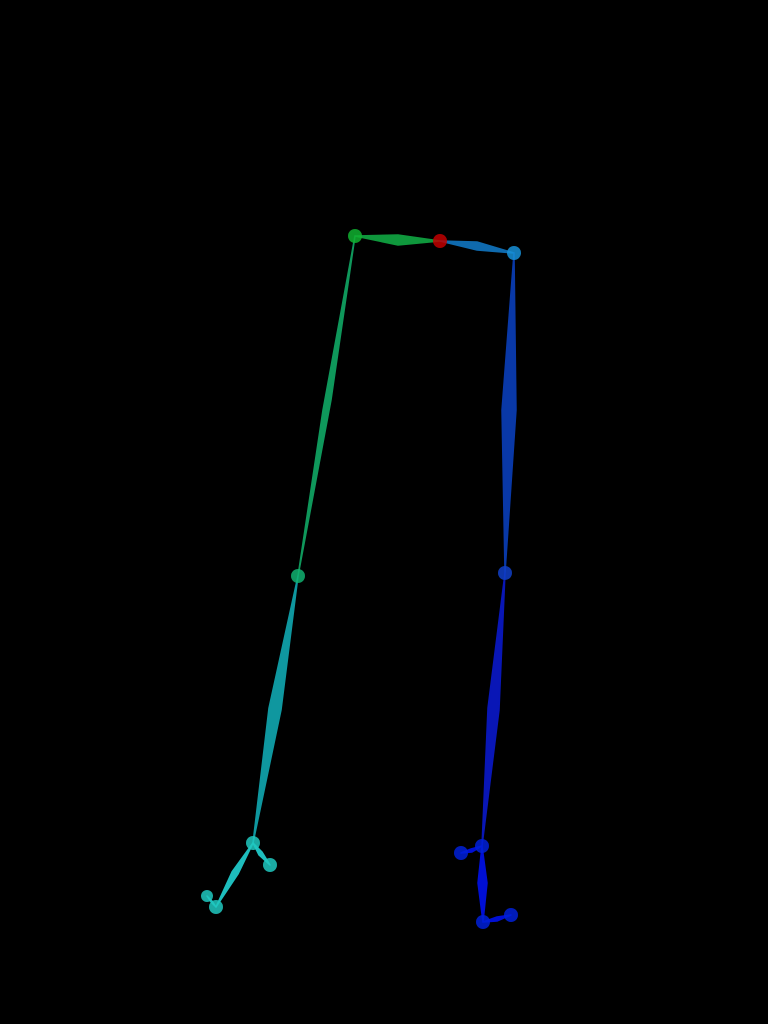  What do you see at coordinates (253, 843) in the screenshot?
I see `left-ankle-joint` at bounding box center [253, 843].